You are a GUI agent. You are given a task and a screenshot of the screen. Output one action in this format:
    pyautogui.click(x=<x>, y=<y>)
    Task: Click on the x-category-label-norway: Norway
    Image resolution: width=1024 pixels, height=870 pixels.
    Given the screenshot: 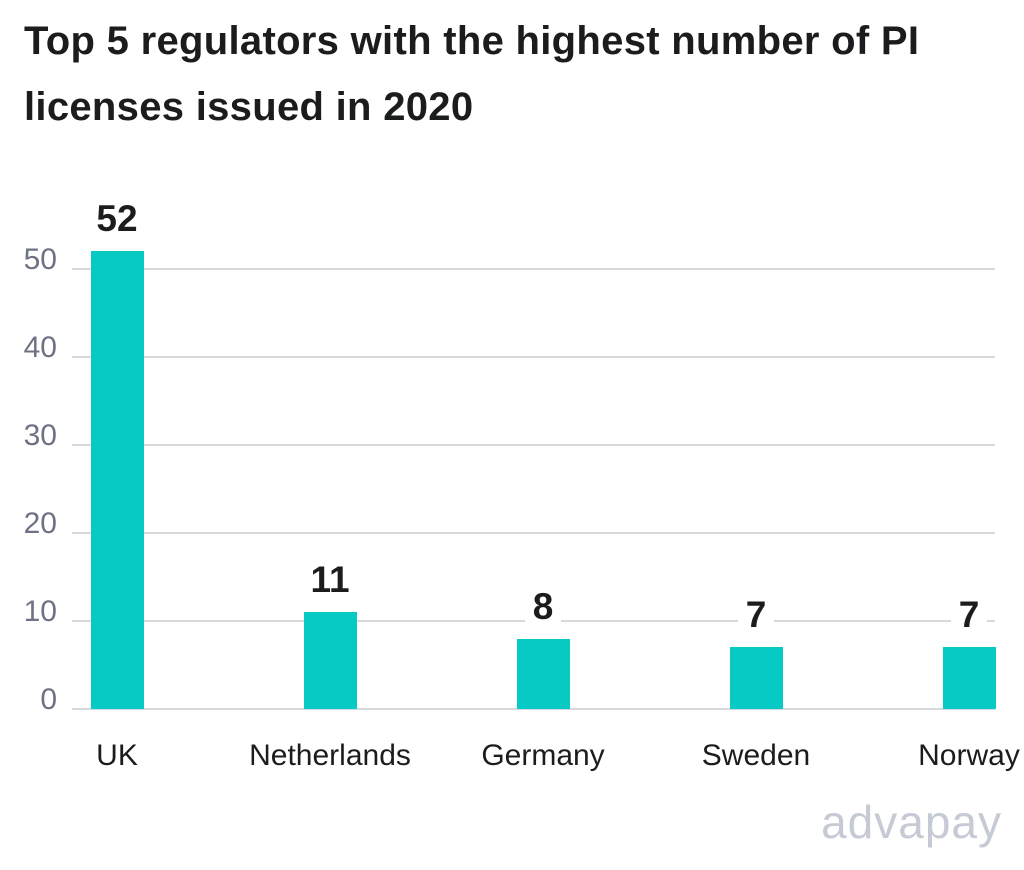 What is the action you would take?
    pyautogui.click(x=969, y=755)
    